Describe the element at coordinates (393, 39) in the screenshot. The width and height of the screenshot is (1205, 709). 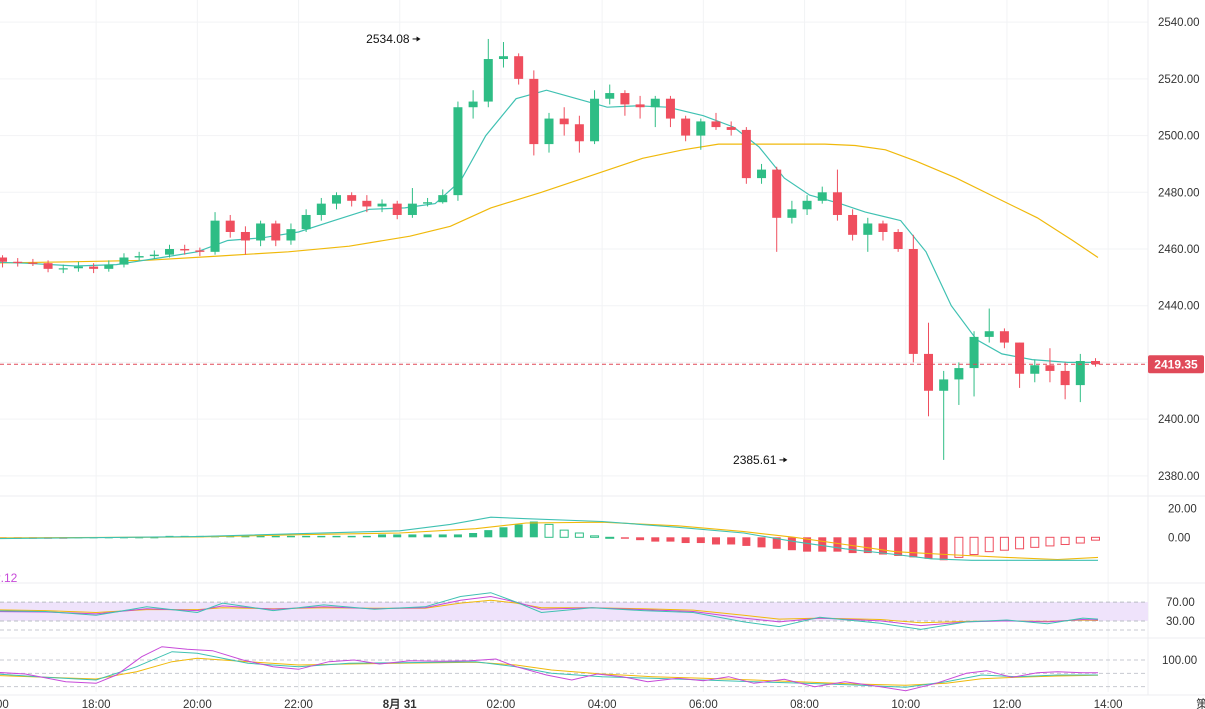
I see `high-marker: 2534.08` at that location.